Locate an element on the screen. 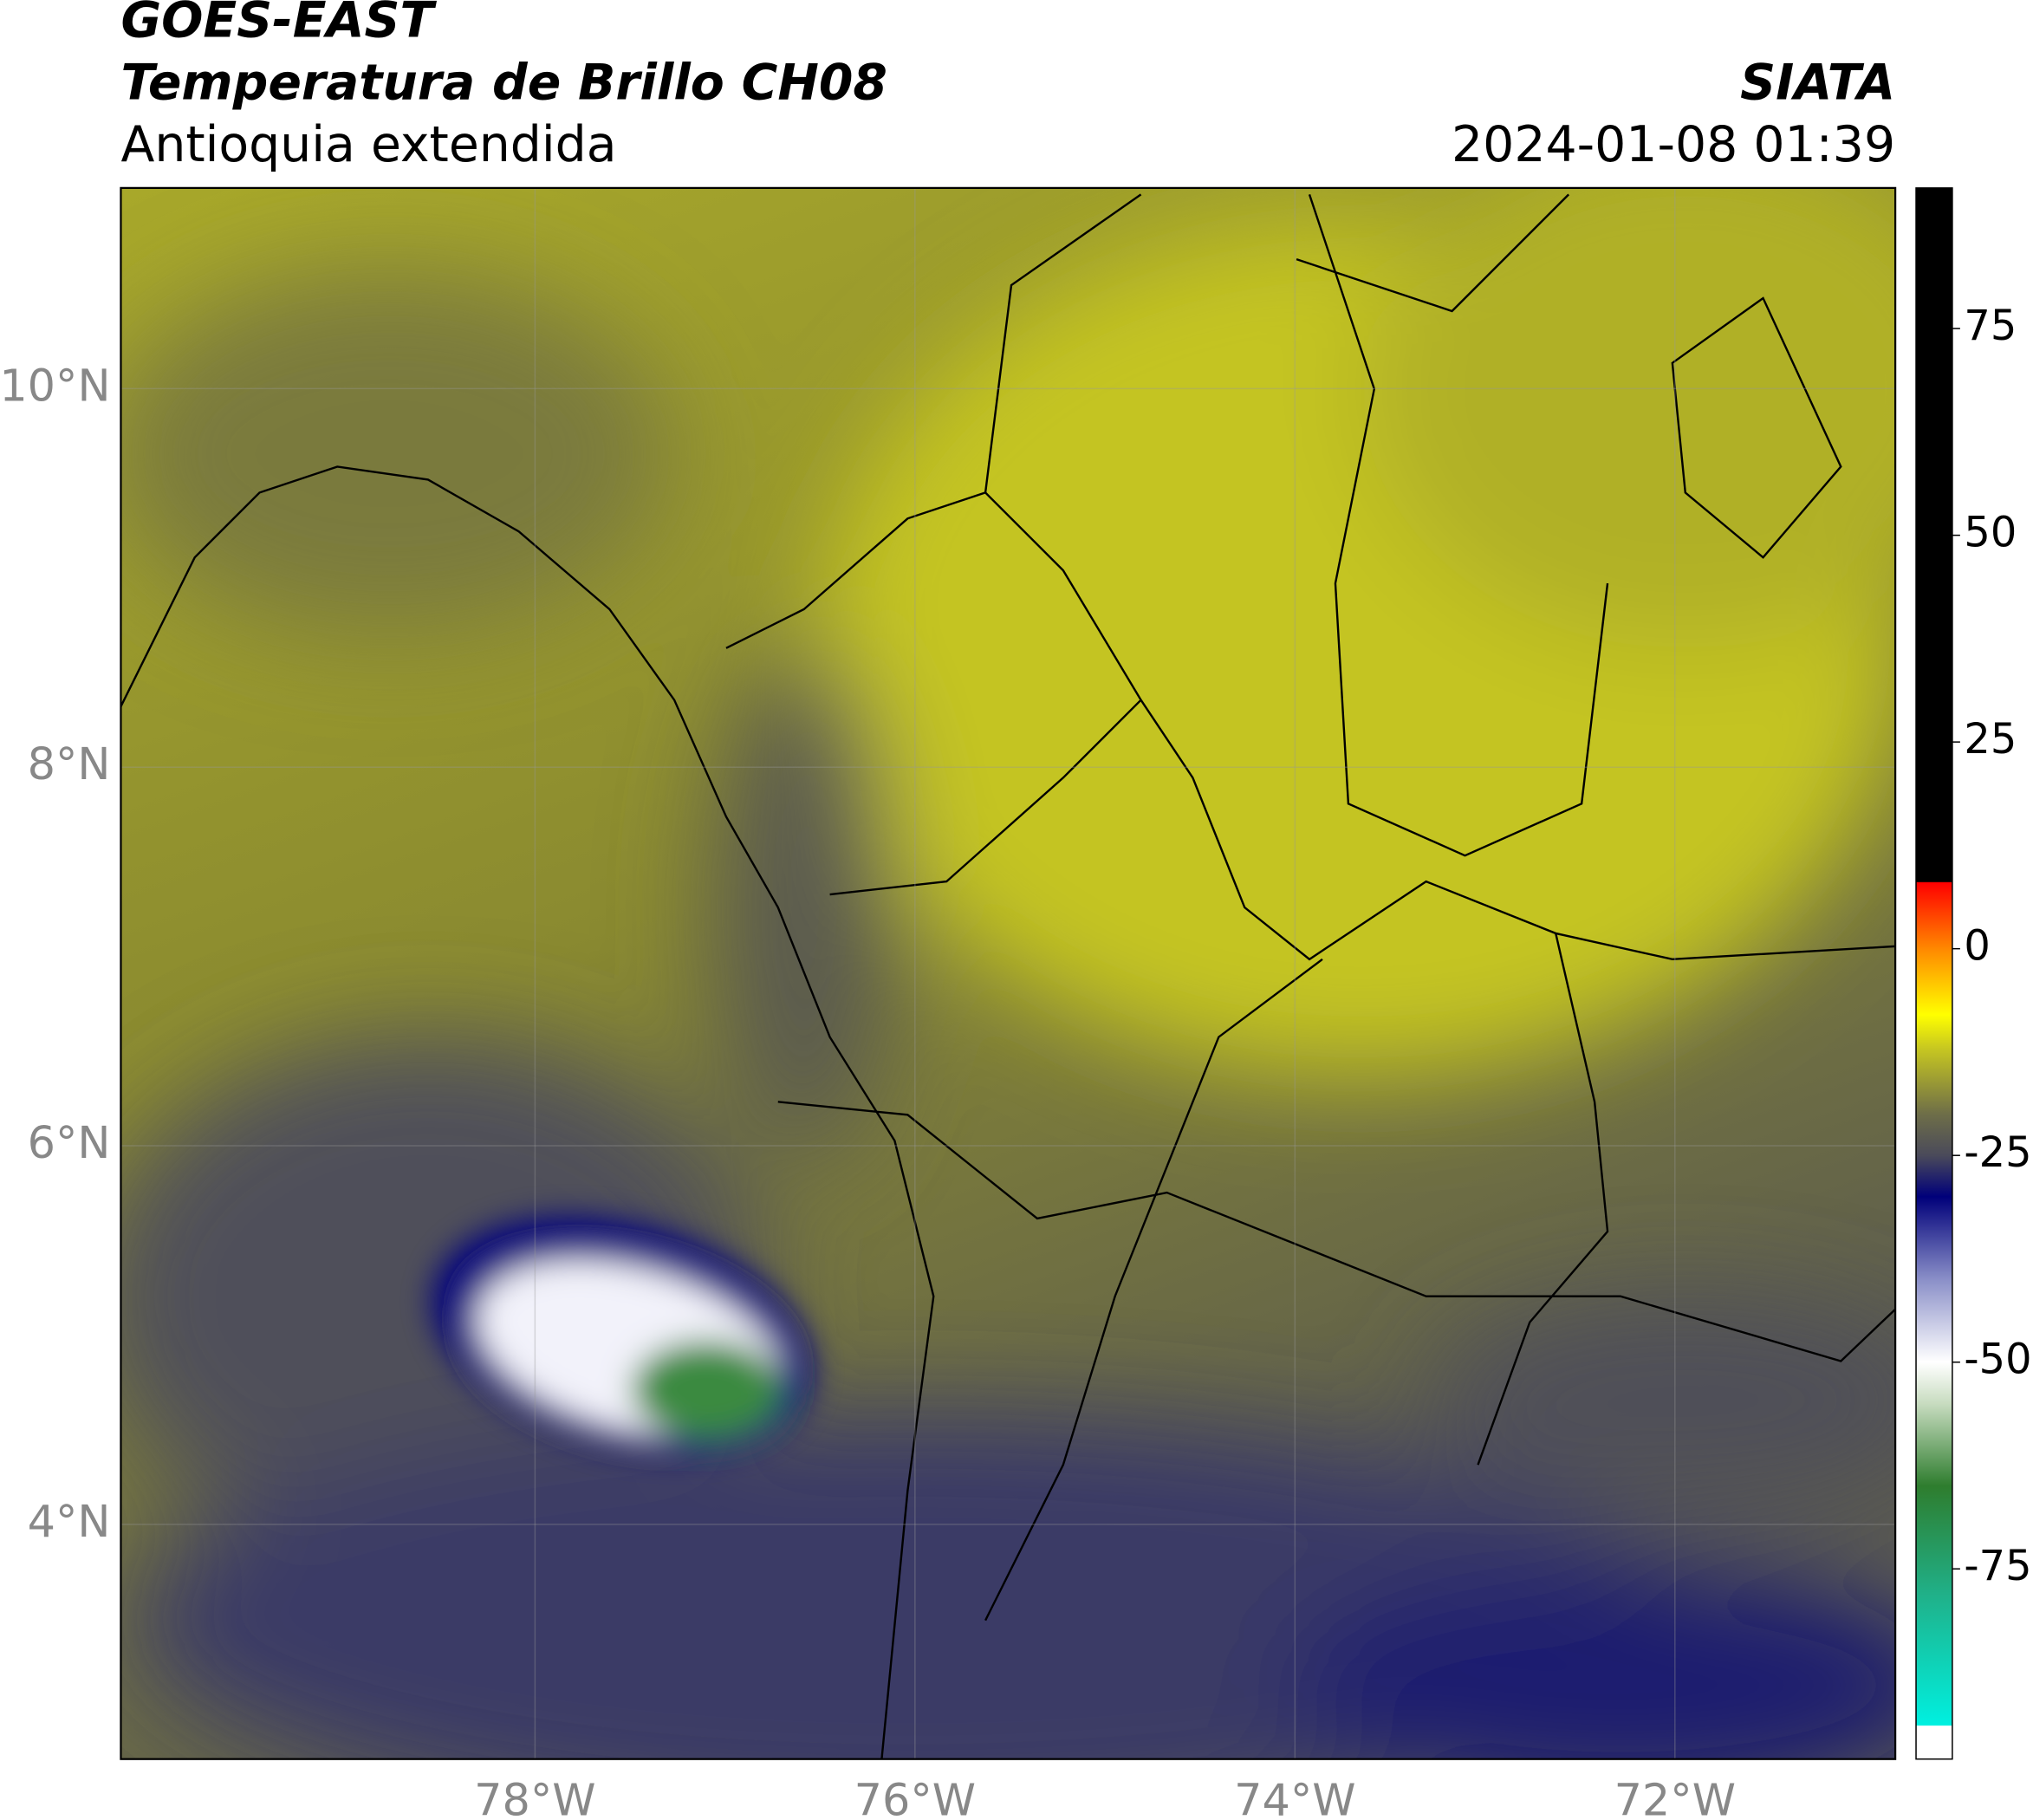  datetime: 2024-01-08 01:39 is located at coordinates (1673, 144).